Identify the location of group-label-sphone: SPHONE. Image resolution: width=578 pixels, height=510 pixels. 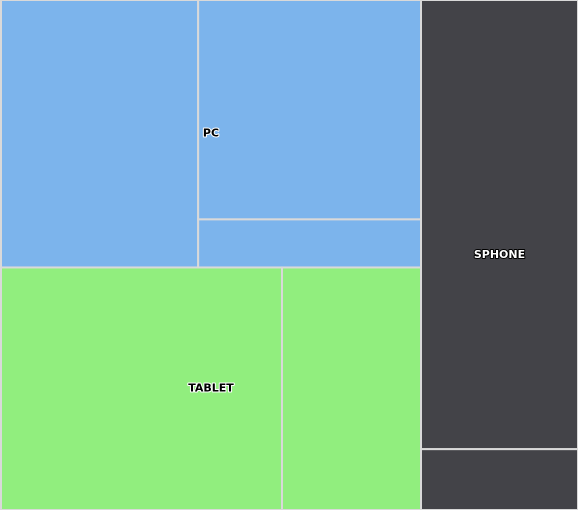
(499, 254).